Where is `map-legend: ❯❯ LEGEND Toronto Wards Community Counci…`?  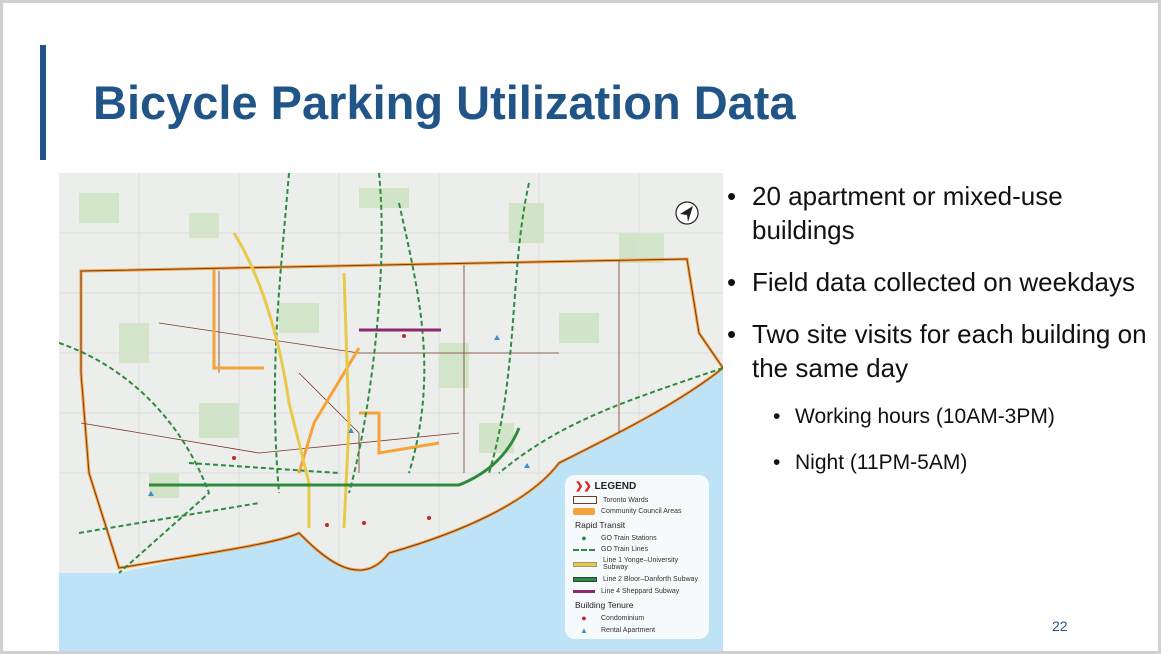
map-legend: ❯❯ LEGEND Toronto Wards Community Counci… is located at coordinates (637, 557).